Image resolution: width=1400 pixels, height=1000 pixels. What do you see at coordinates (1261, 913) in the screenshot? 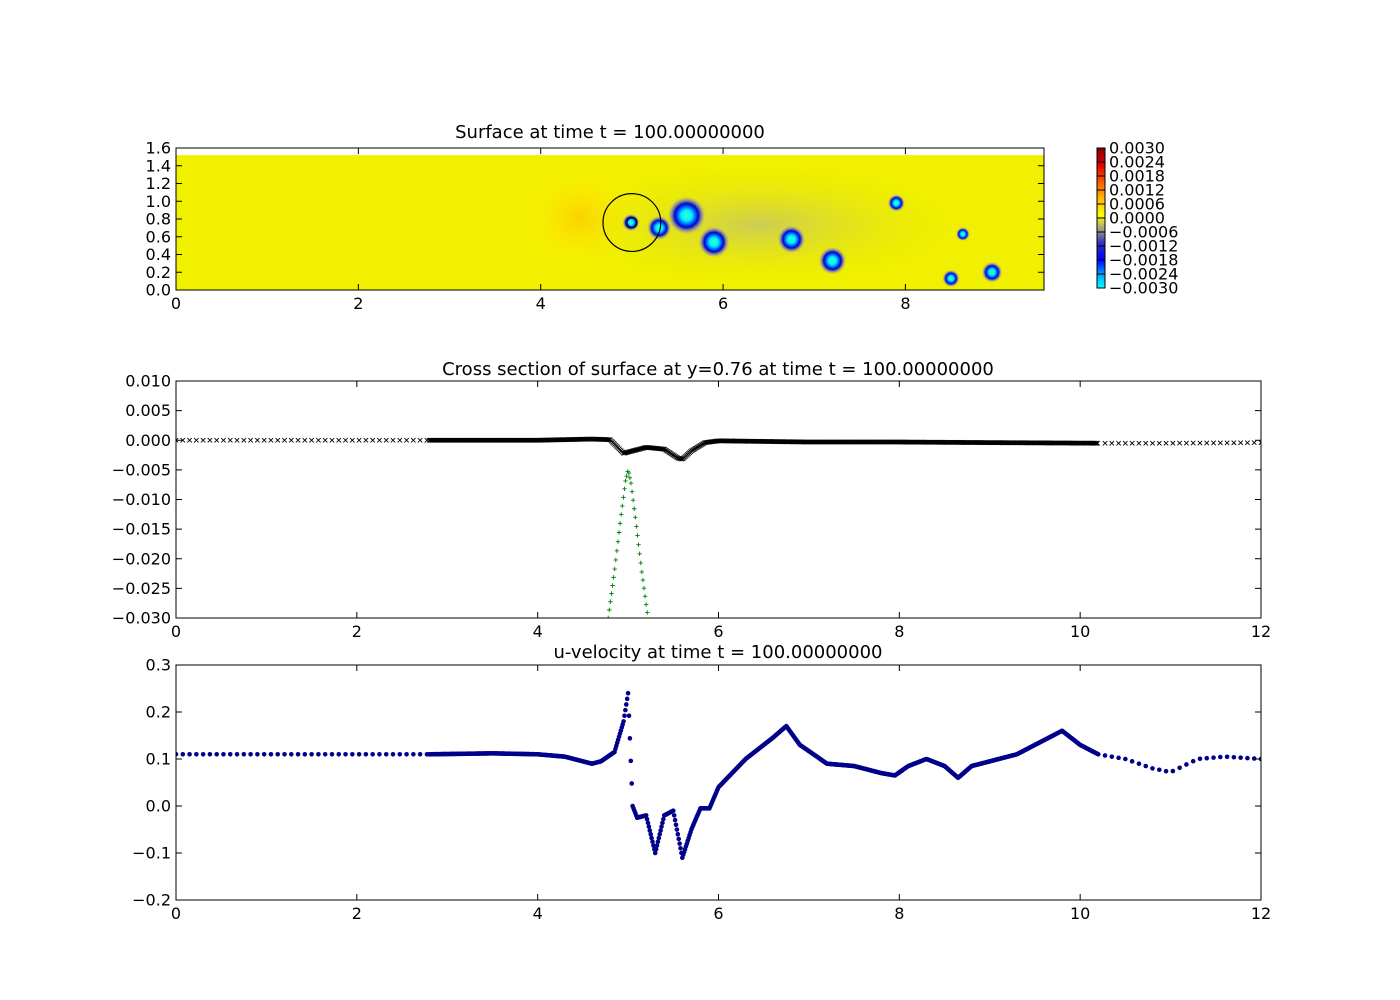
I see `u-velocity-xtick-label: 12` at bounding box center [1261, 913].